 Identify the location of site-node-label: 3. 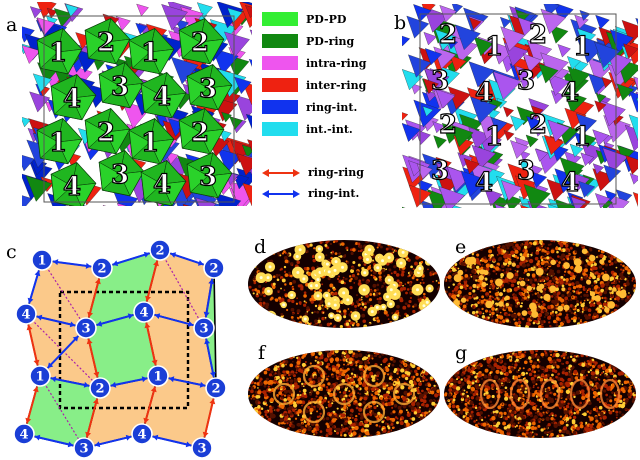
(85, 329).